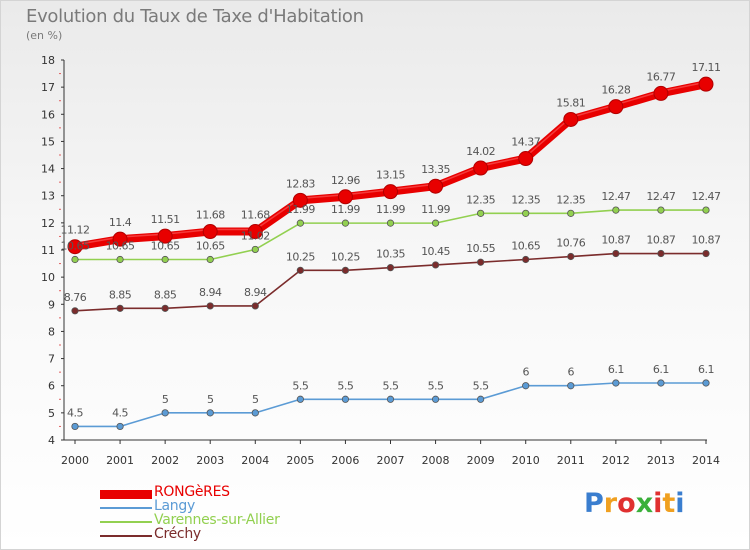  What do you see at coordinates (616, 460) in the screenshot?
I see `x-tick-label: 2012` at bounding box center [616, 460].